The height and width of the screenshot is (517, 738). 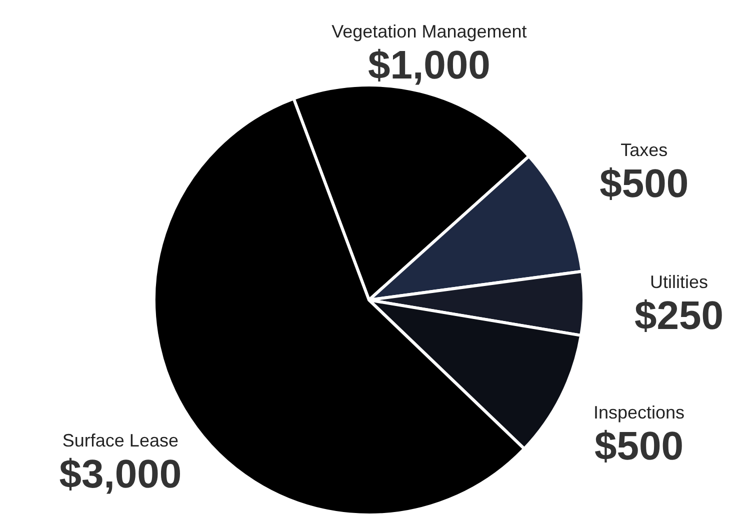 I want to click on slice-label: Taxes, so click(x=644, y=150).